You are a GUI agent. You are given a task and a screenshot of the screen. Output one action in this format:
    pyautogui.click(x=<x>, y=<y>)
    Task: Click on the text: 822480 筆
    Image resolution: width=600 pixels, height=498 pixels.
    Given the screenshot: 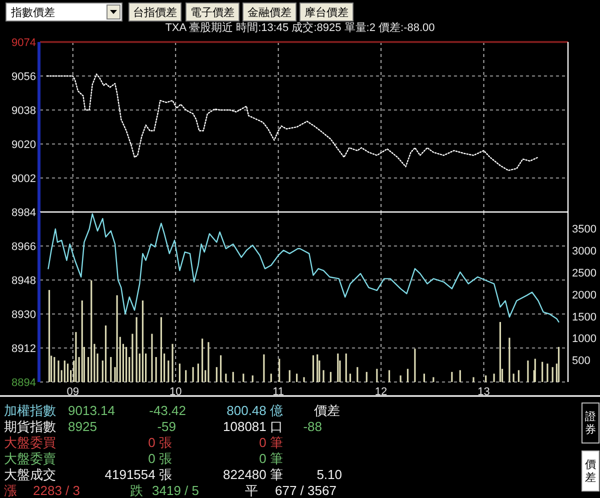 What is the action you would take?
    pyautogui.click(x=253, y=474)
    